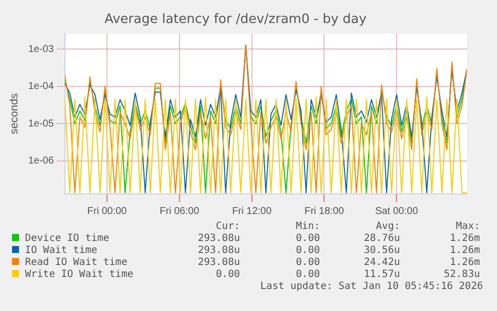 This screenshot has width=497, height=311. I want to click on legend-label: IO Wait time, so click(61, 251).